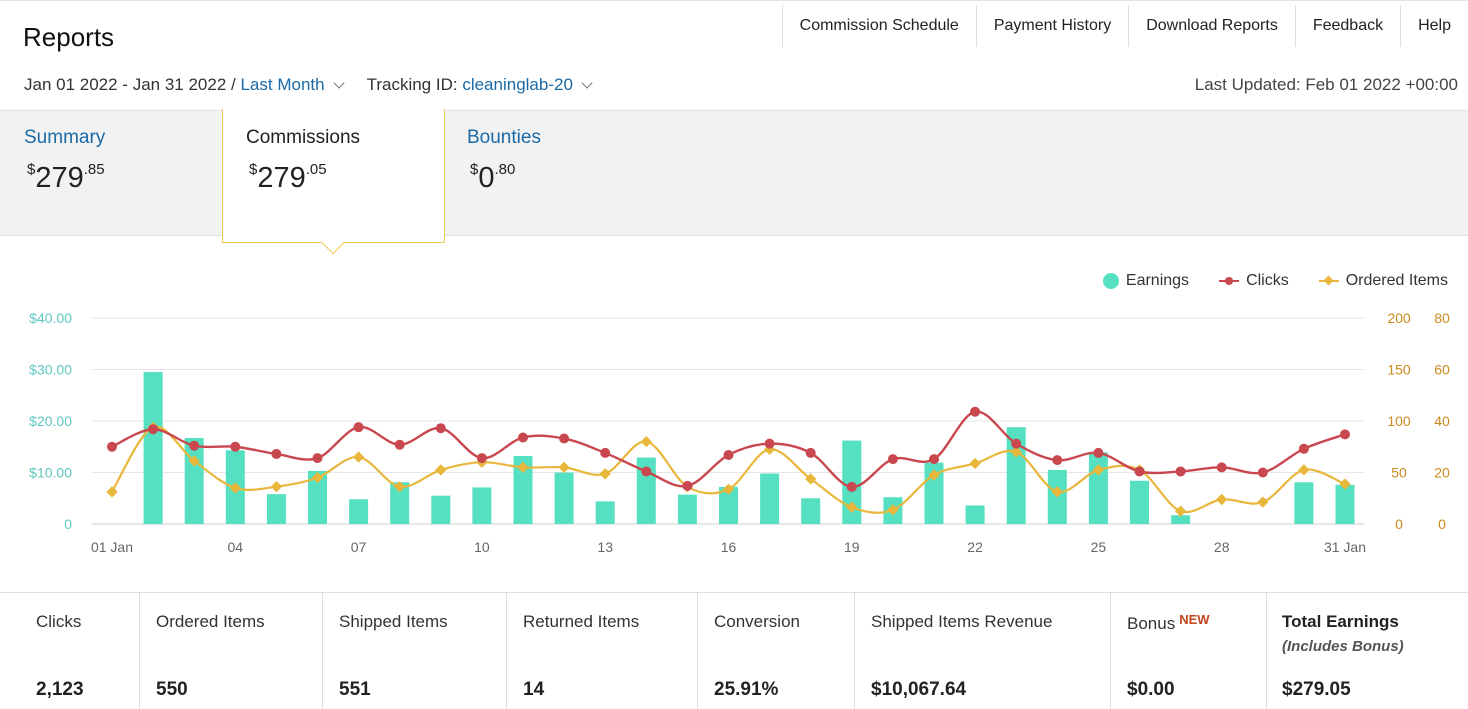 The height and width of the screenshot is (709, 1468). What do you see at coordinates (517, 84) in the screenshot?
I see `tracking-id-value: cleaninglab-20` at bounding box center [517, 84].